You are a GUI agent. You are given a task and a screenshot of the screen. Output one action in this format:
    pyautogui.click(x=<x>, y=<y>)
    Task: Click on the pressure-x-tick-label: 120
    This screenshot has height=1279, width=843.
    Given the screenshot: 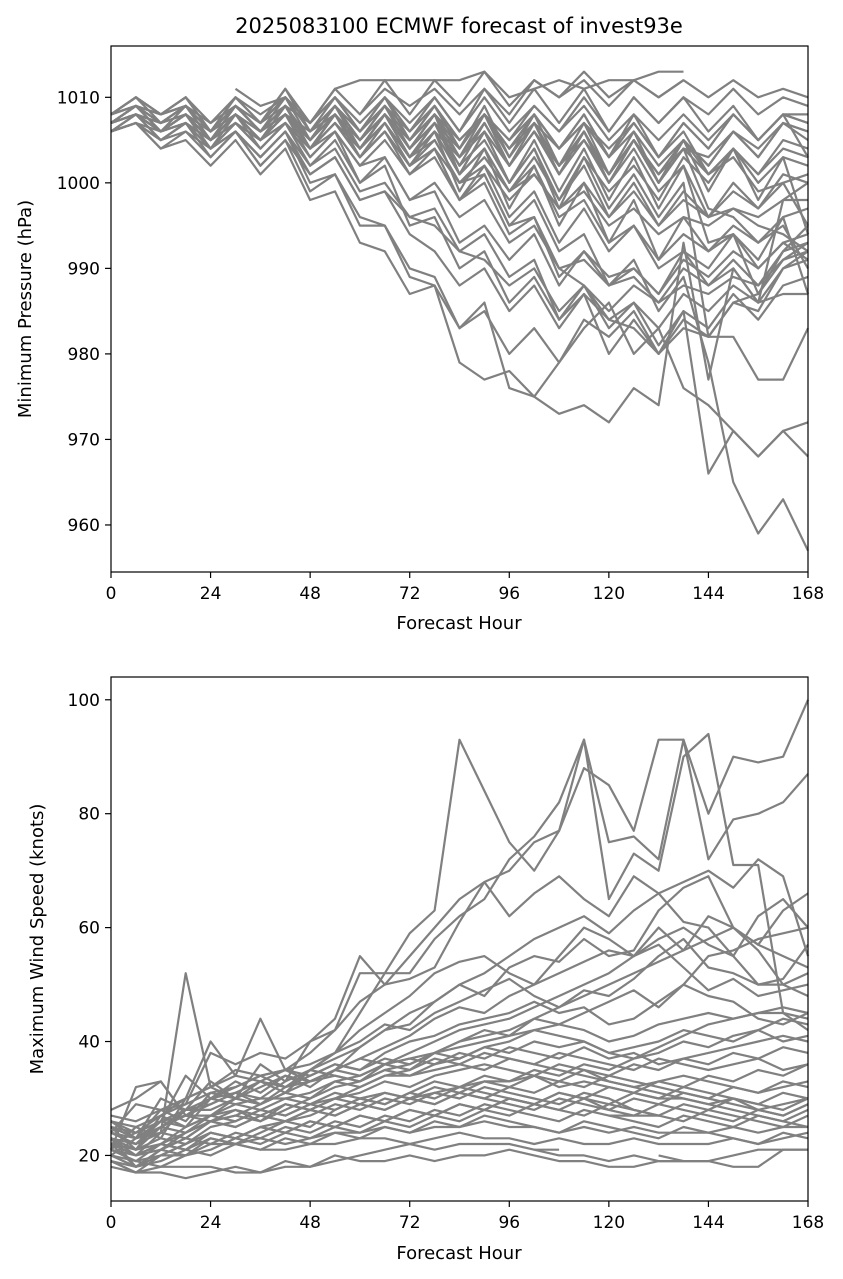 What is the action you would take?
    pyautogui.click(x=609, y=594)
    